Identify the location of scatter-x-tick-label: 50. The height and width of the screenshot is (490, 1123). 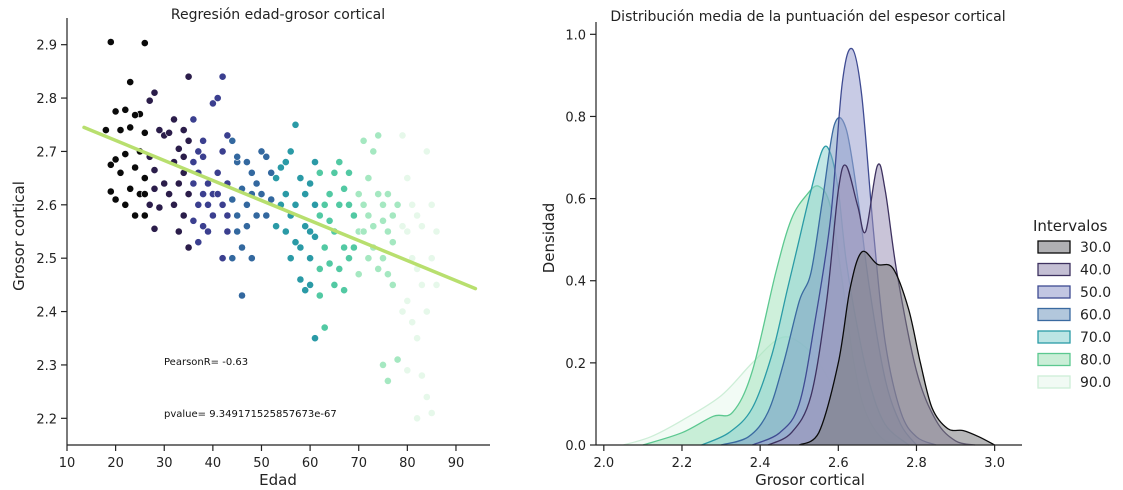
(261, 463).